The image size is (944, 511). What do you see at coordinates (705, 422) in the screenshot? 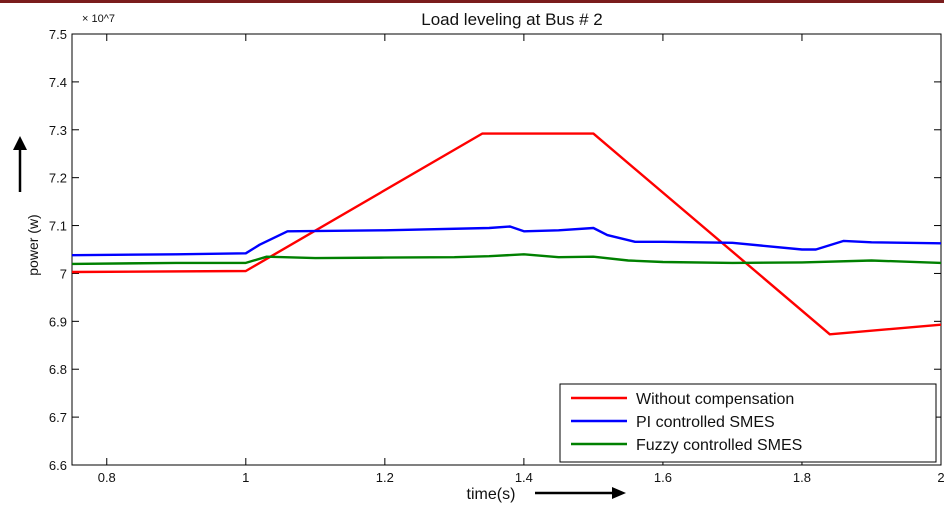
I see `legend-label-pi-controlled-smes: PI controlled SMES` at bounding box center [705, 422].